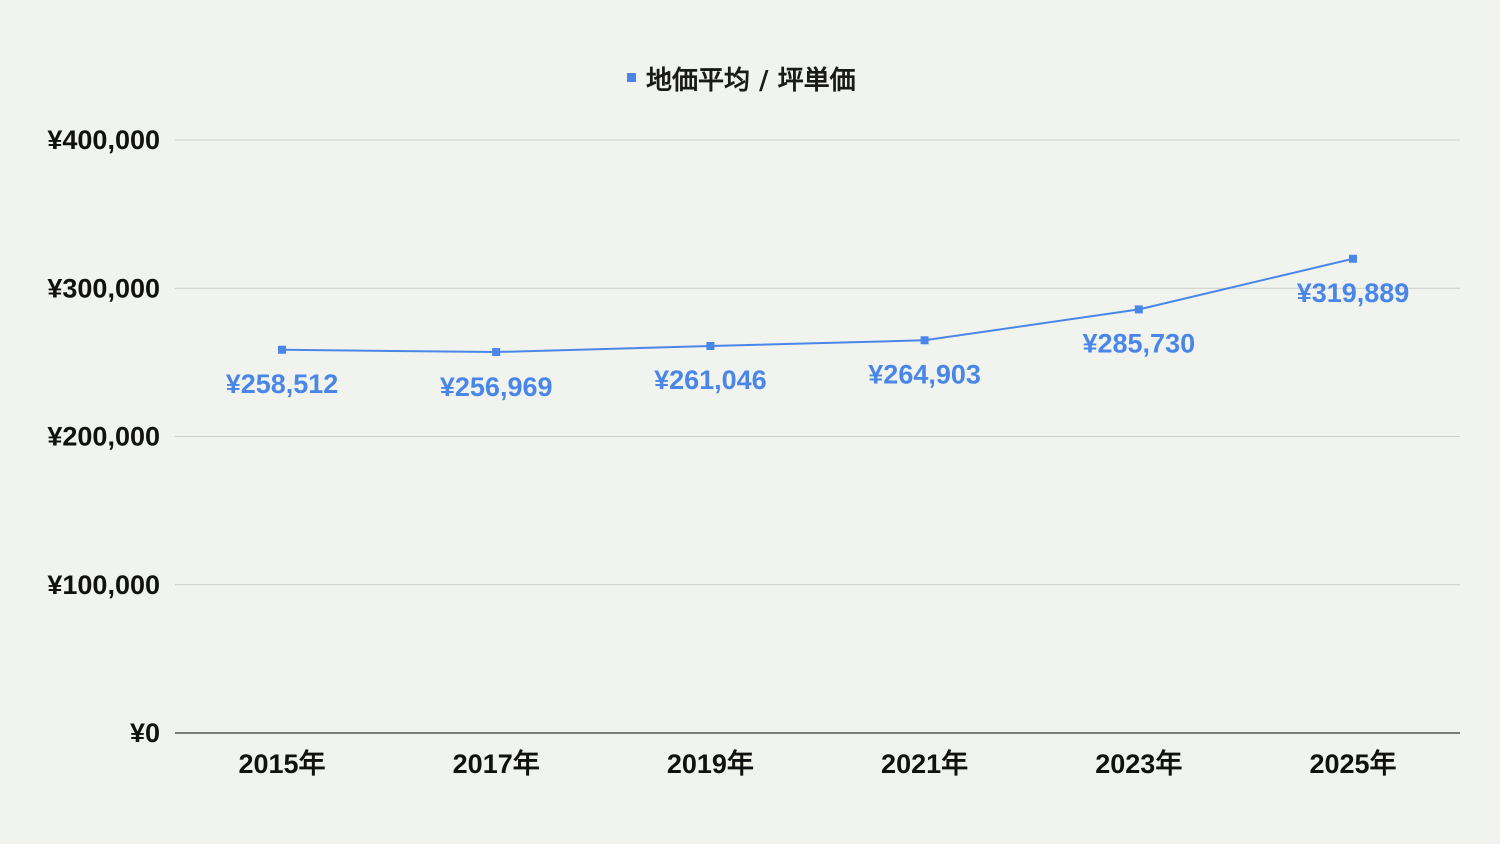 Image resolution: width=1500 pixels, height=844 pixels. I want to click on legend-label: 地価平均 / 坪単価, so click(751, 81).